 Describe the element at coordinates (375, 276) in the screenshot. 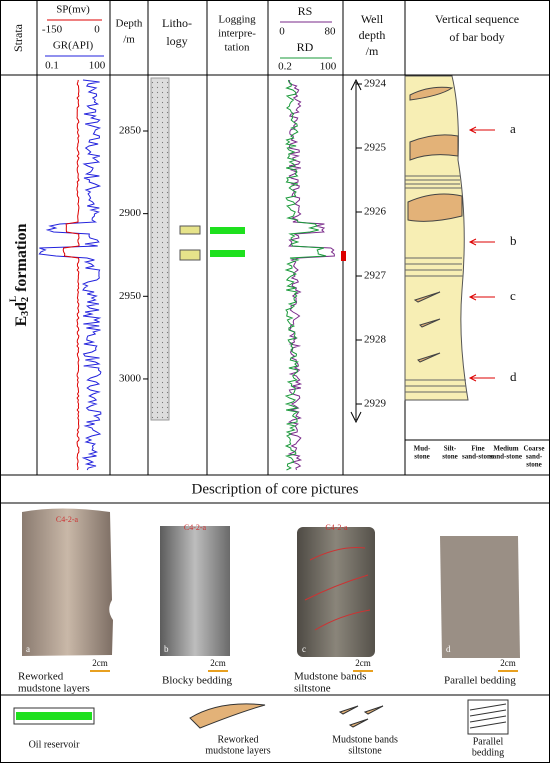

I see `well-depth-tick-label: 2927` at that location.